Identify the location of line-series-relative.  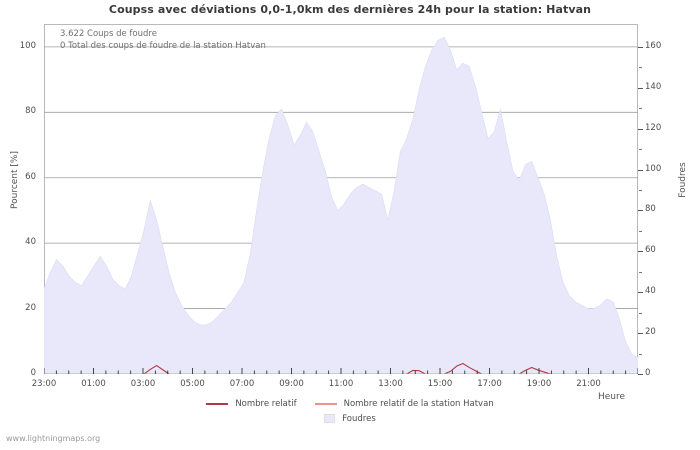
(335, 368).